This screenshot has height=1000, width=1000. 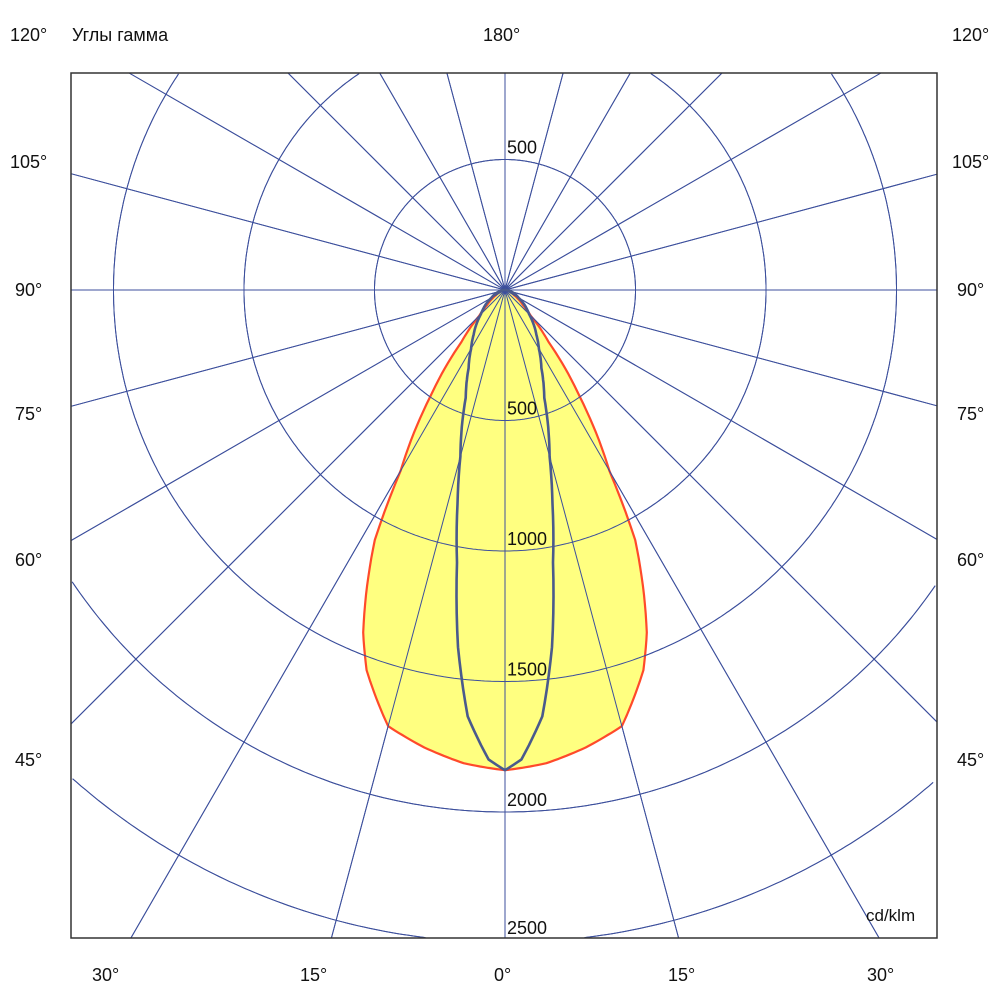 I want to click on angle-label-left: 75°, so click(x=29, y=414).